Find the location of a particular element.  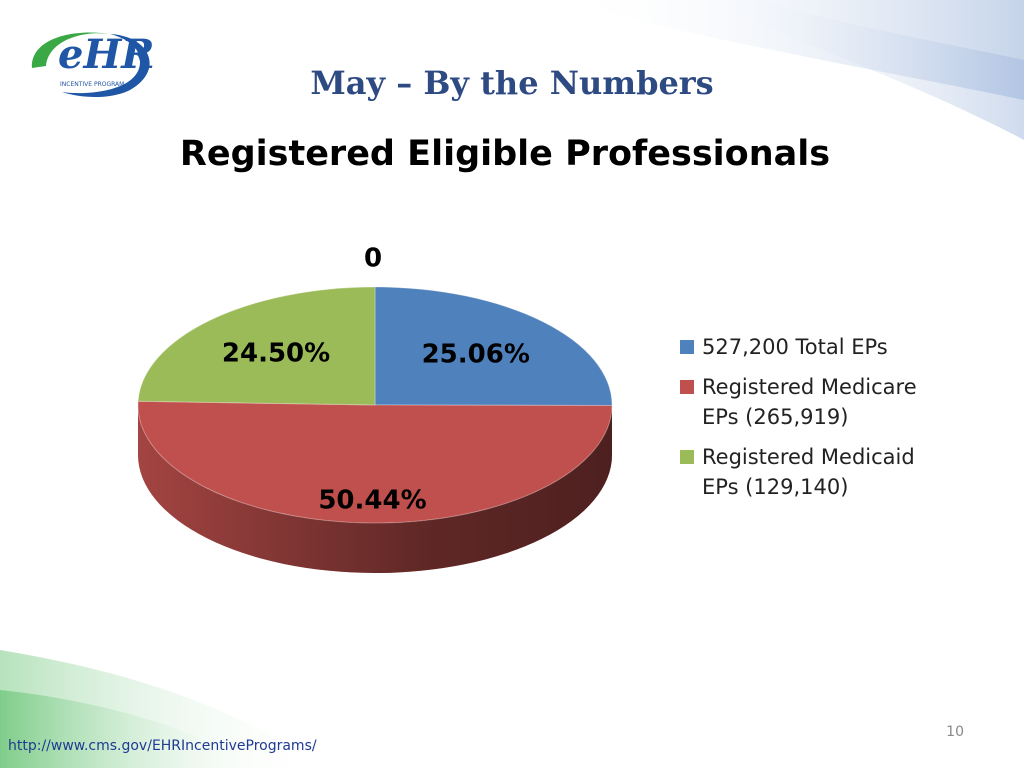

data-label: 24.50% is located at coordinates (276, 354).